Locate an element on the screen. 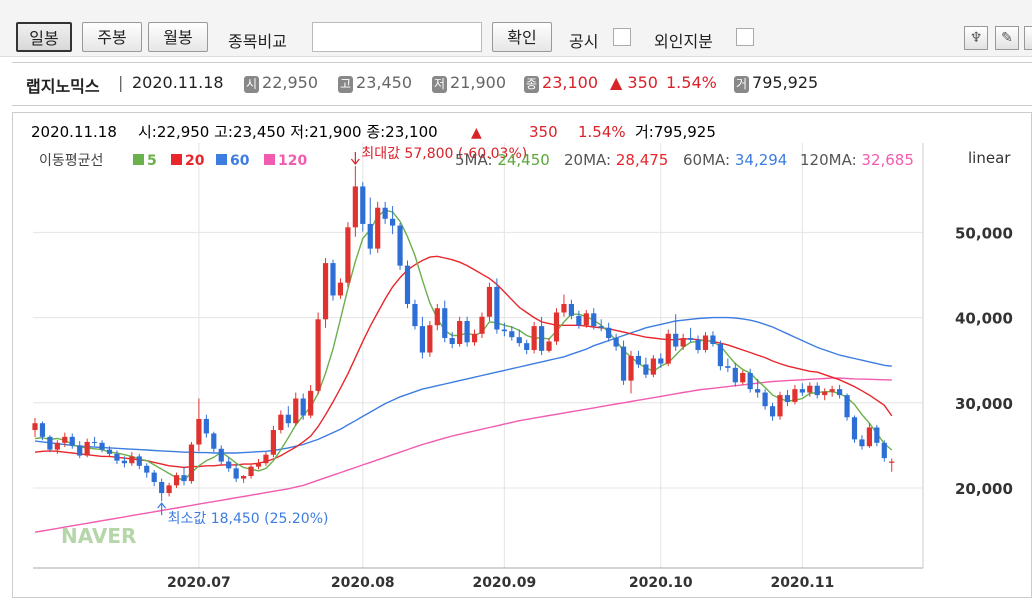  ma5-value-label: 5MA: 24,450 is located at coordinates (502, 160).